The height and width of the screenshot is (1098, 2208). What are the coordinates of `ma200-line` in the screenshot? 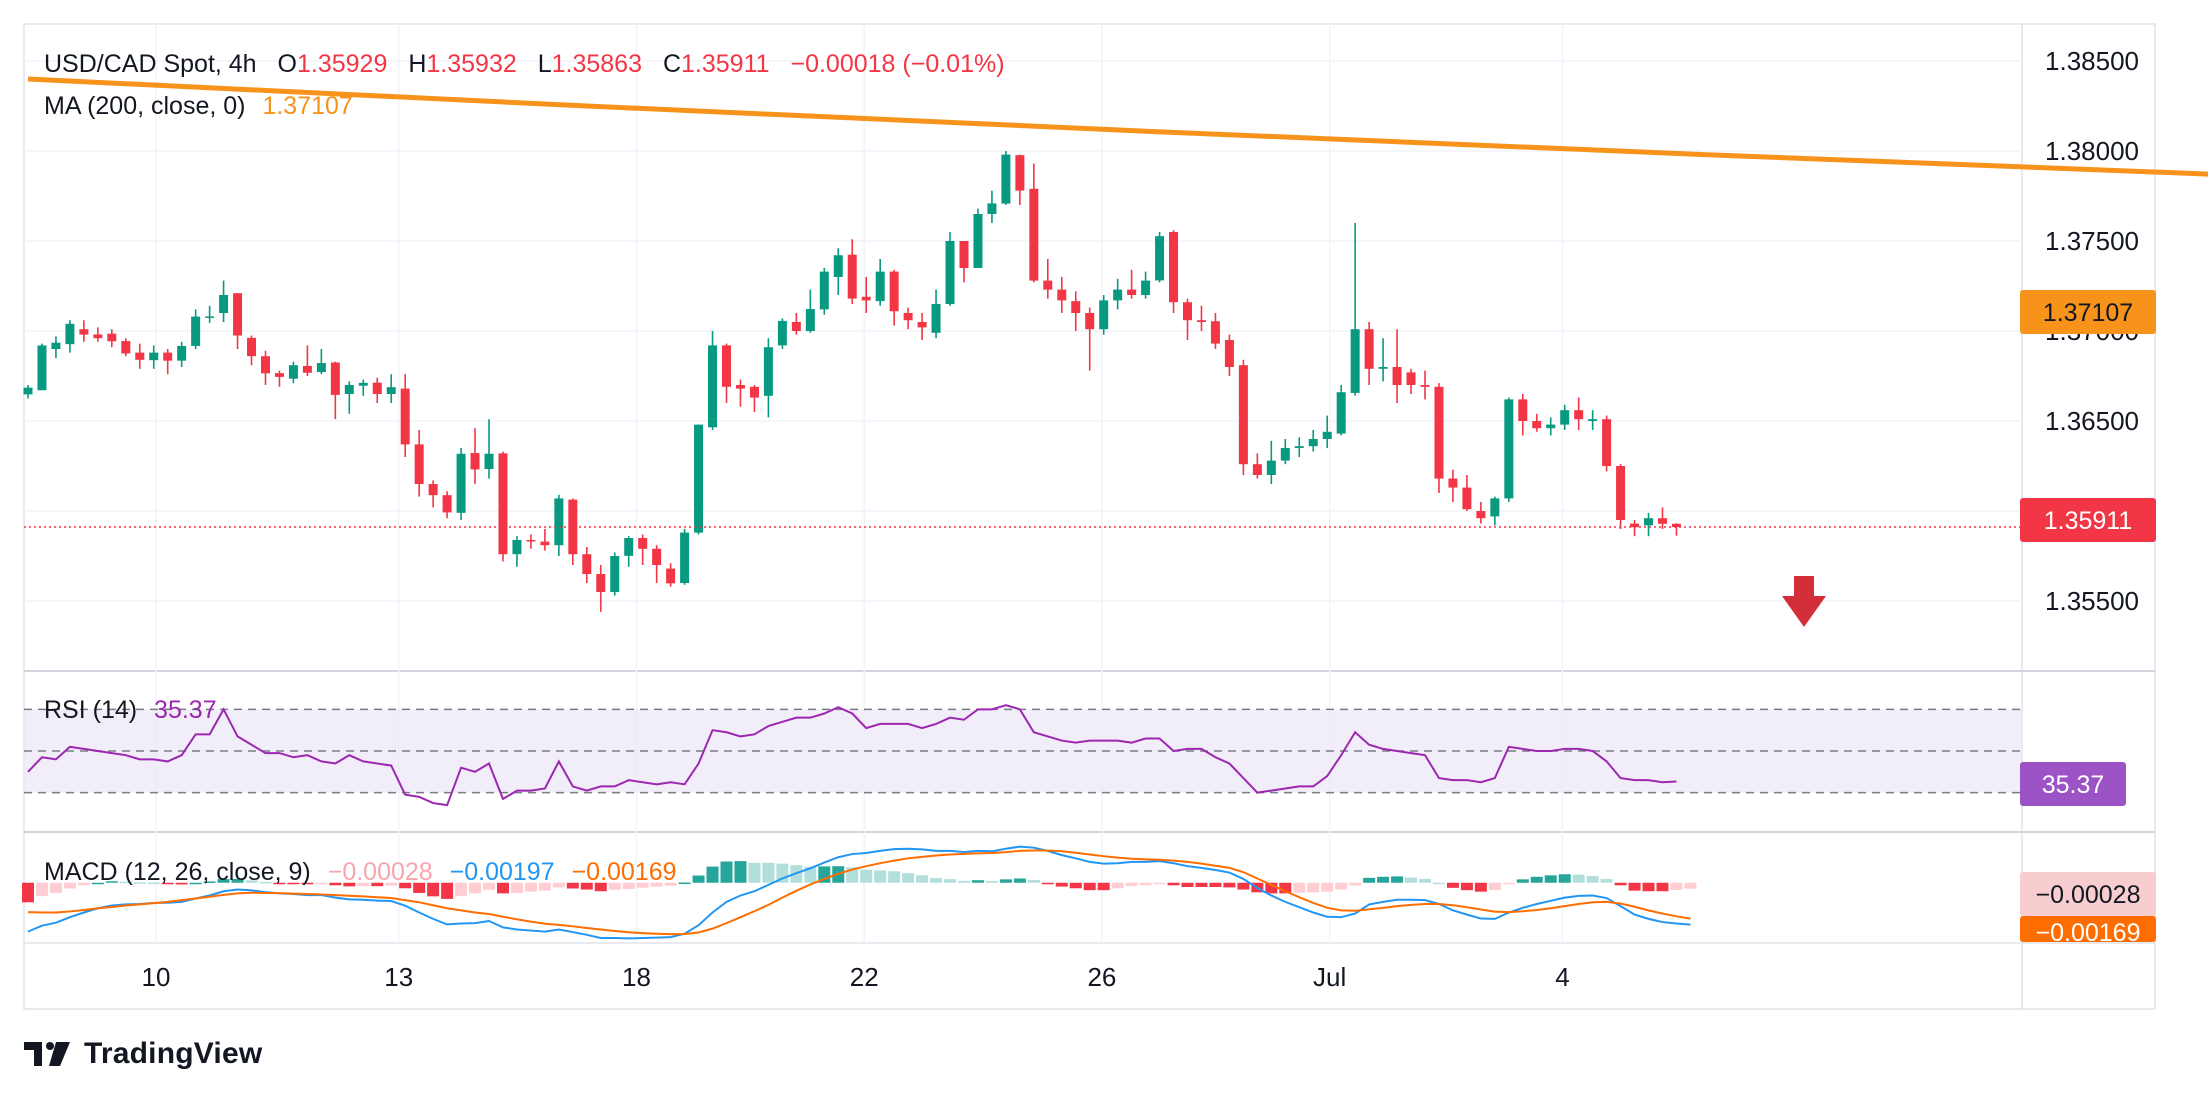 It's located at (1117, 126).